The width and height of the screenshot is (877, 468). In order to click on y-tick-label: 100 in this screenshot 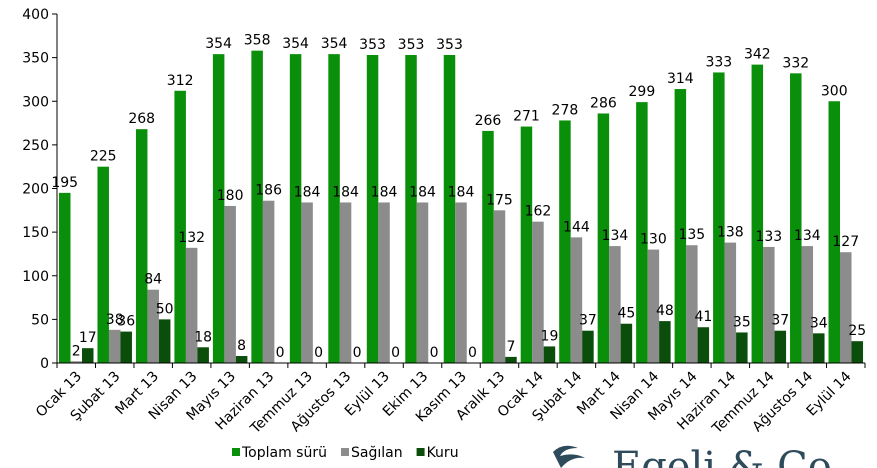, I will do `click(35, 277)`.